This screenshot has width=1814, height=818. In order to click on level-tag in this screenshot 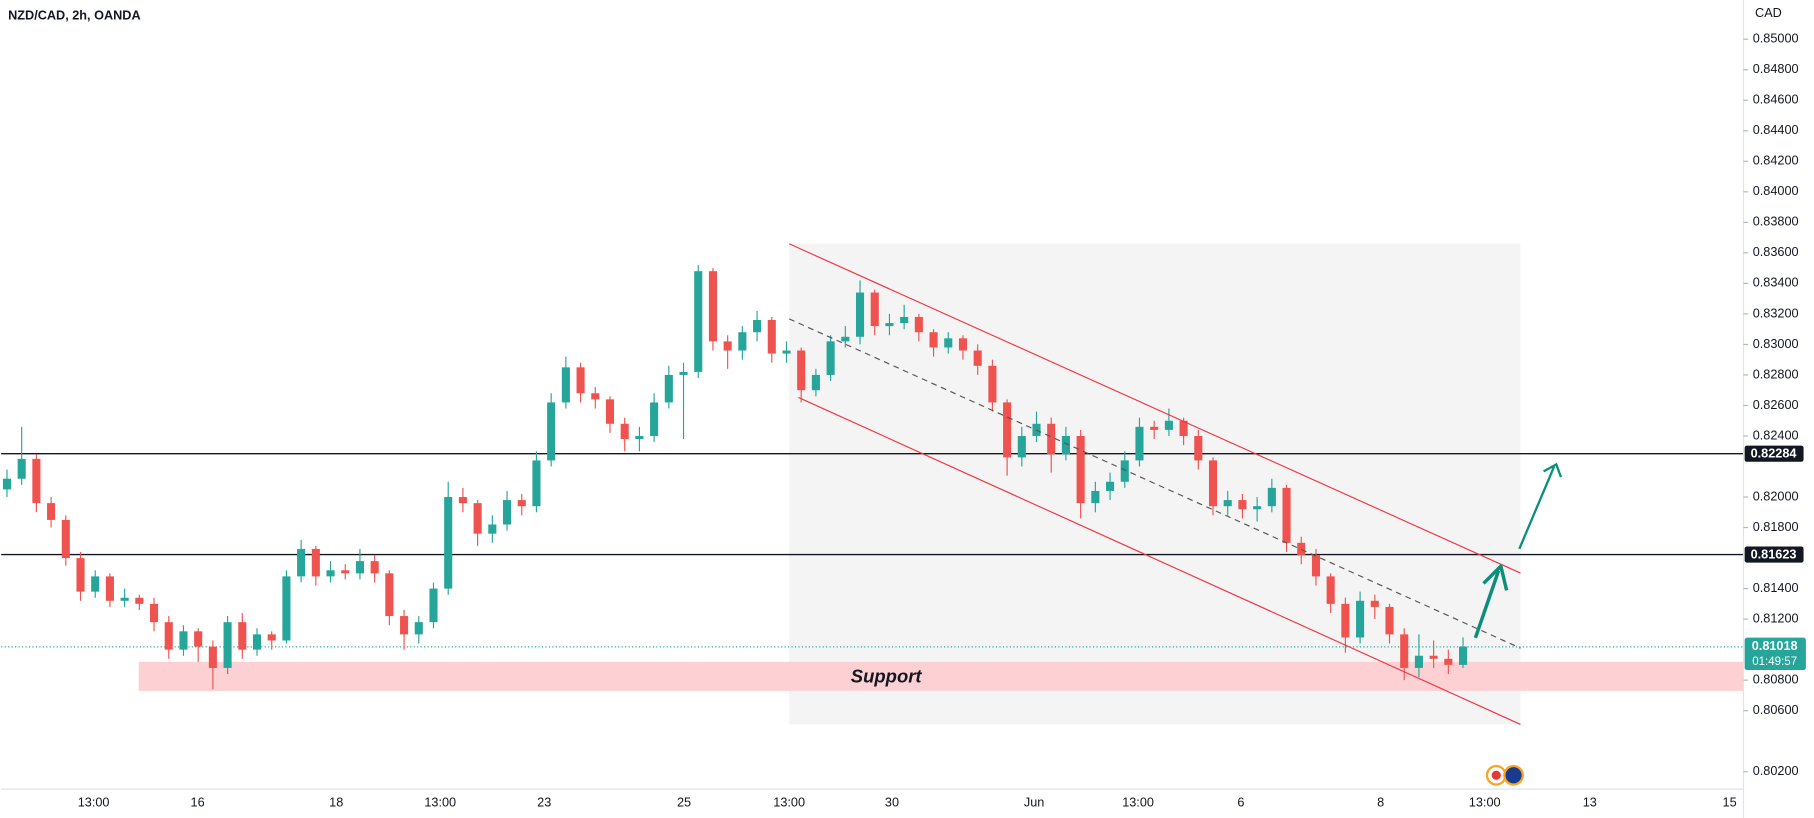, I will do `click(1774, 554)`.